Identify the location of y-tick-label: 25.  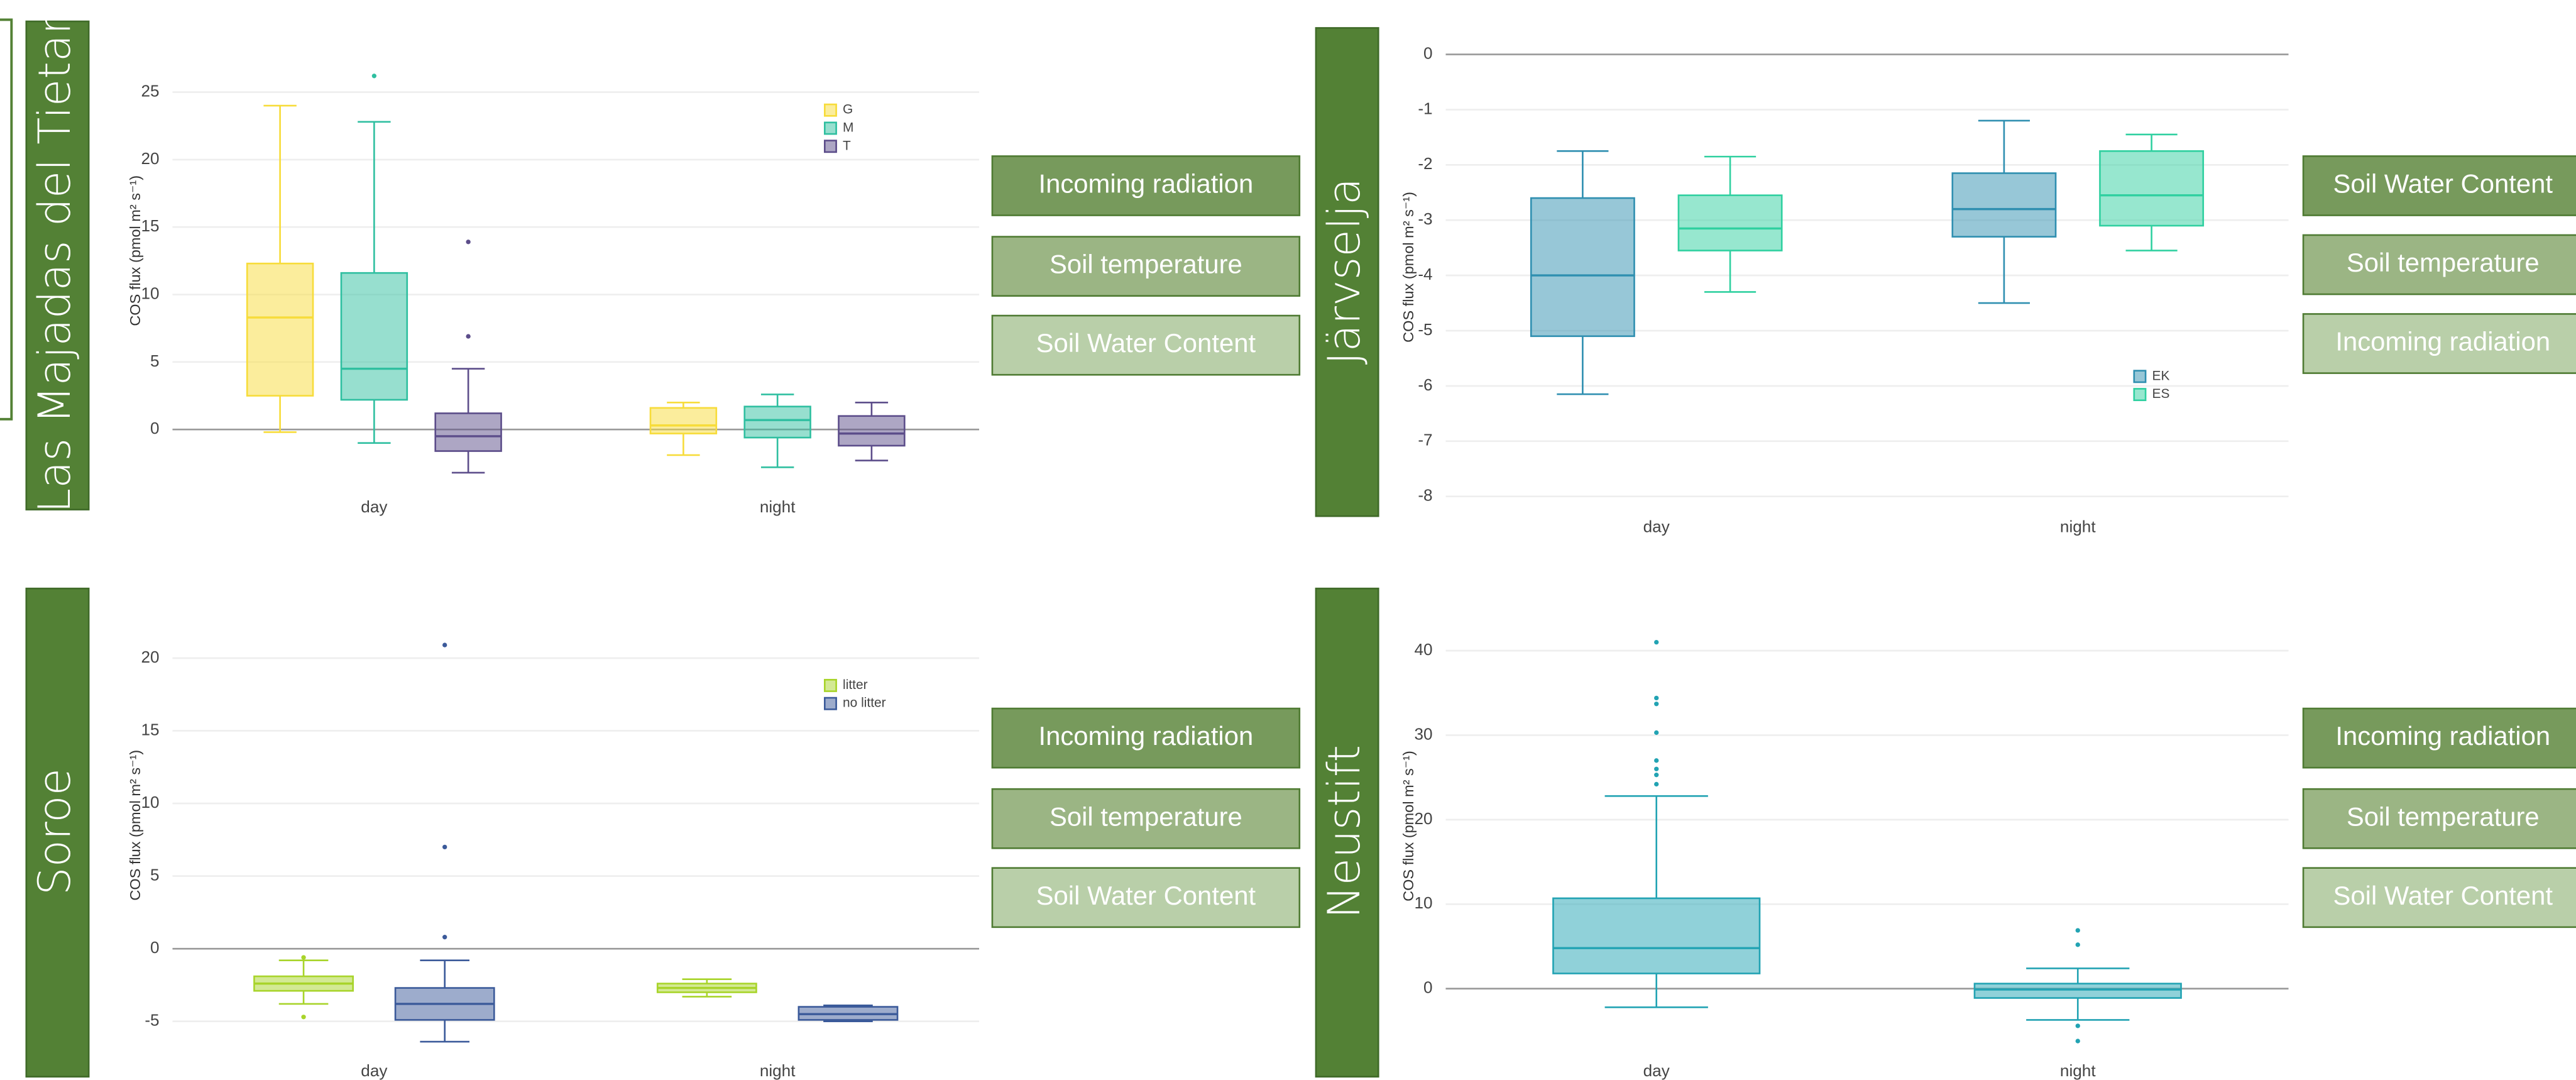
(150, 90).